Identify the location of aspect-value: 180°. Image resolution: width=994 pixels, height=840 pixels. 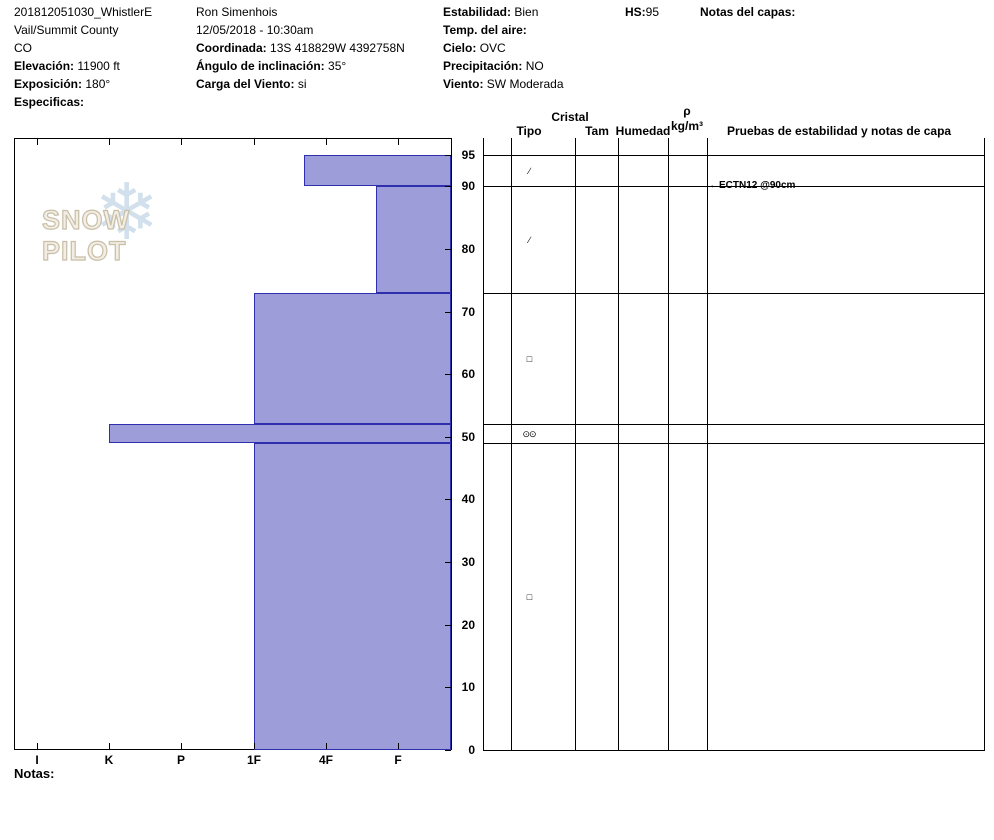
(98, 84).